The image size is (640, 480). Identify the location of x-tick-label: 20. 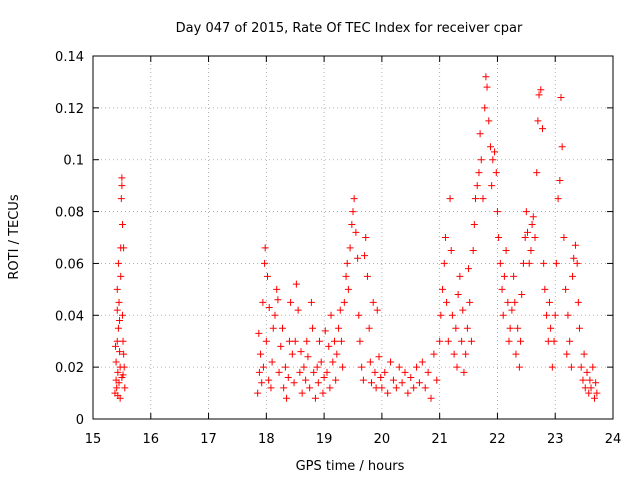
(382, 439).